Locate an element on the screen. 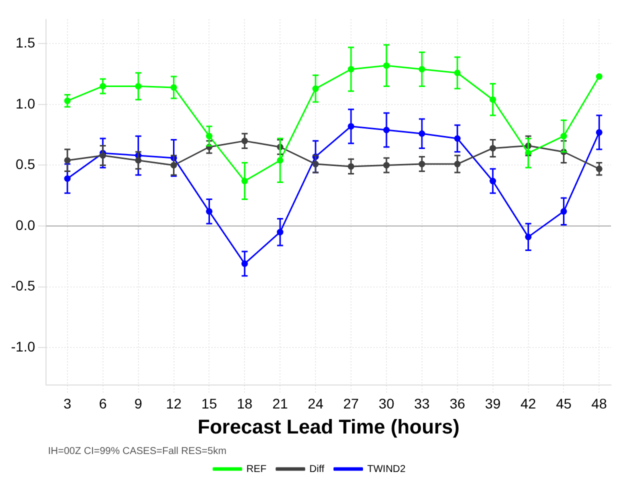 The width and height of the screenshot is (627, 492). y-tick-label: 0.5 is located at coordinates (26, 164).